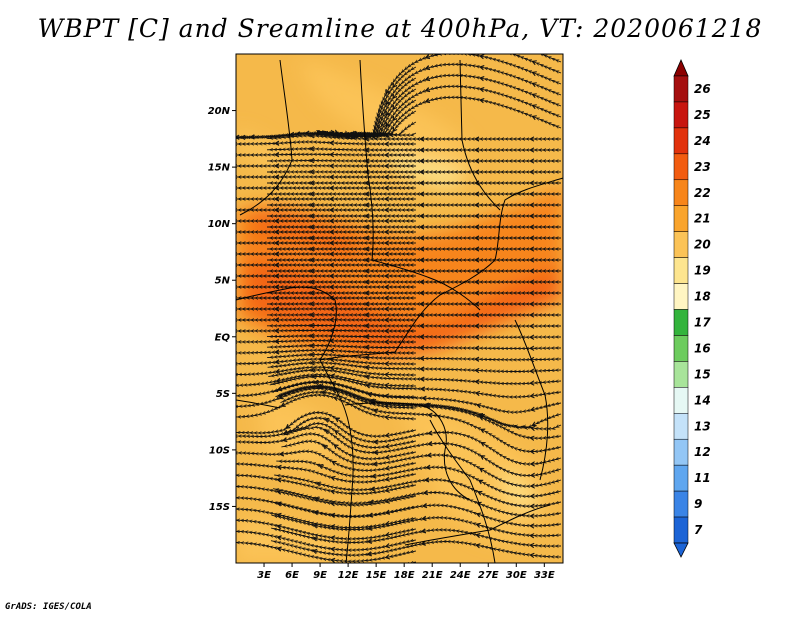 This screenshot has height=618, width=800. What do you see at coordinates (460, 575) in the screenshot?
I see `lon-tick-label: 24E` at bounding box center [460, 575].